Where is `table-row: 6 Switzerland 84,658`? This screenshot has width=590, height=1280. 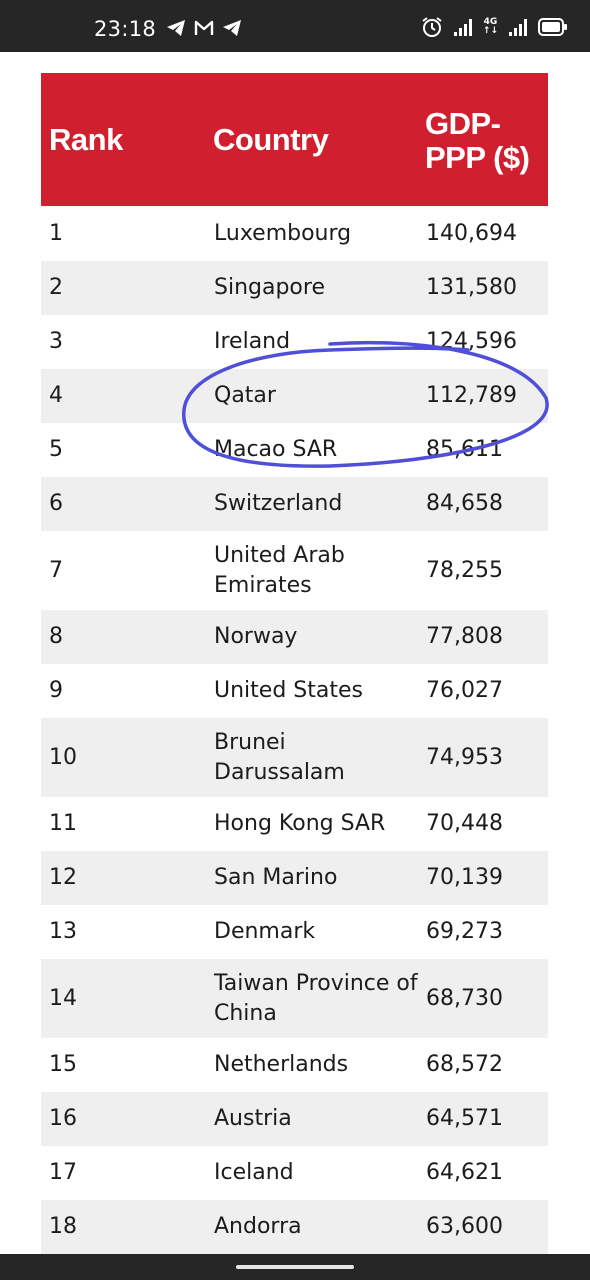 table-row: 6 Switzerland 84,658 is located at coordinates (294, 504).